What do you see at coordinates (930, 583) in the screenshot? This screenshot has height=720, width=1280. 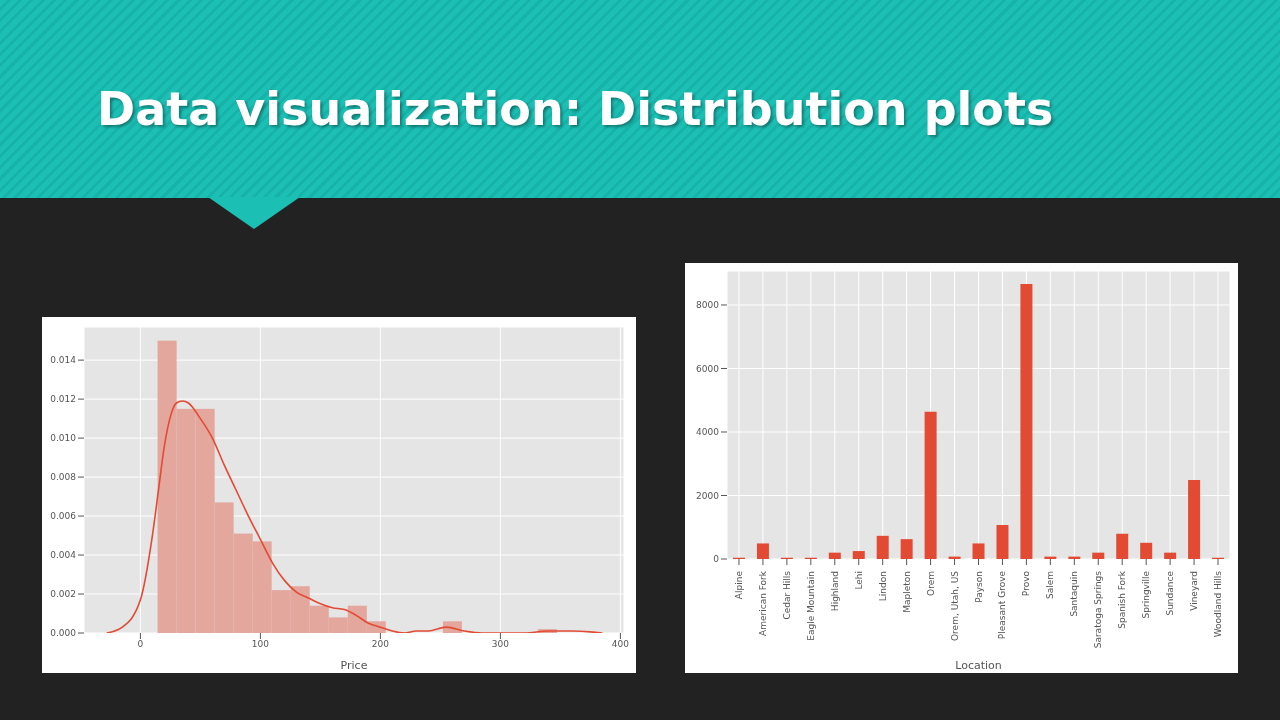 I see `x-tick-label: Orem` at bounding box center [930, 583].